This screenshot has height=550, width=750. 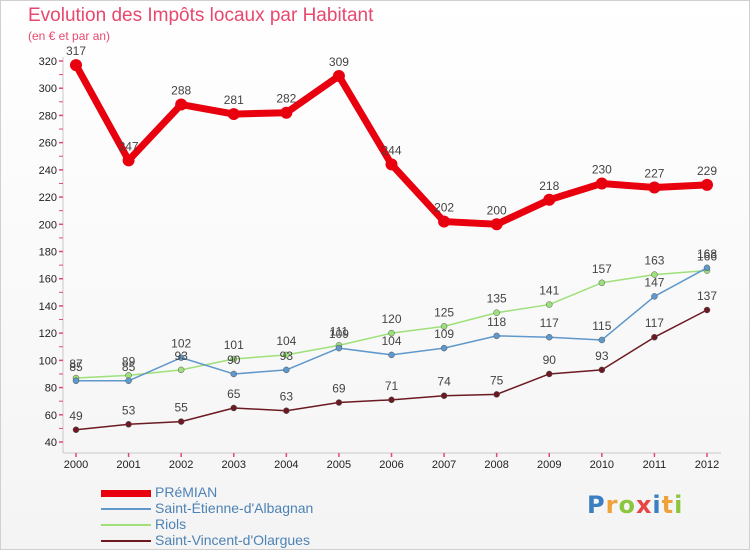 What do you see at coordinates (129, 361) in the screenshot?
I see `data-label: 89` at bounding box center [129, 361].